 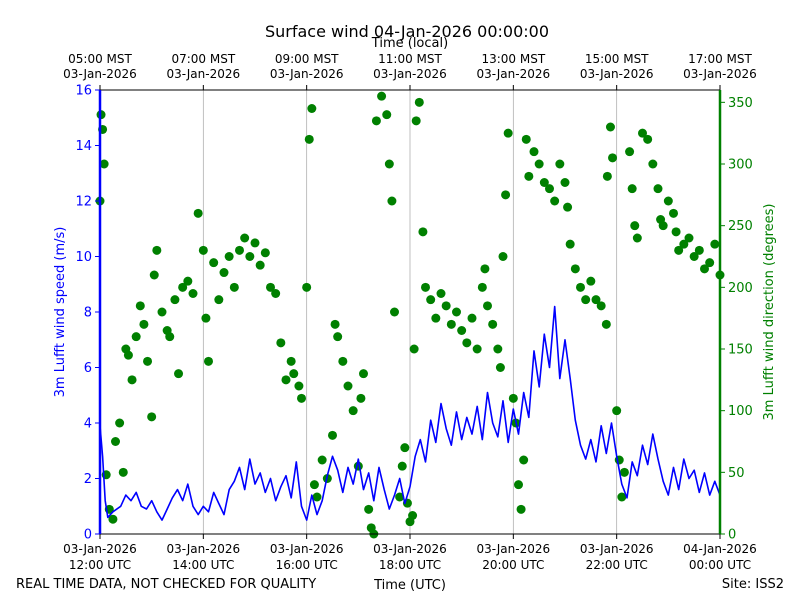 What do you see at coordinates (740, 411) in the screenshot?
I see `right-tick-label: 100` at bounding box center [740, 411].